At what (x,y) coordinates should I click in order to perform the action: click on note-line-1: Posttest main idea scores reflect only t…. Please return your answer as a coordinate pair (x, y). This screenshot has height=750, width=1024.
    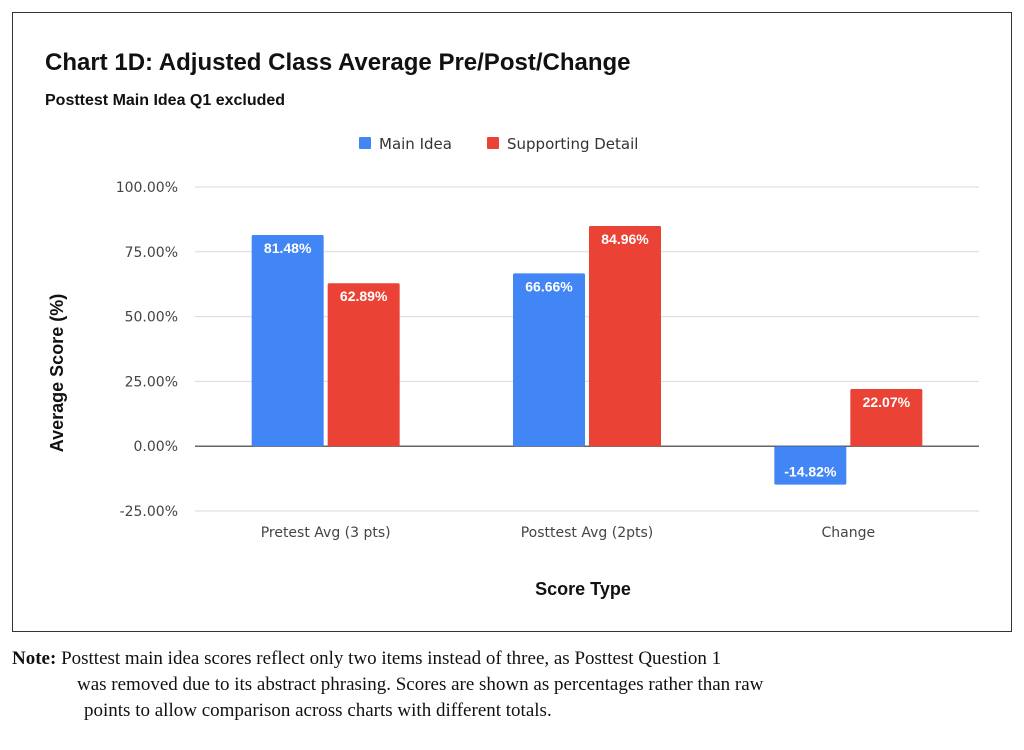
    Looking at the image, I should click on (391, 658).